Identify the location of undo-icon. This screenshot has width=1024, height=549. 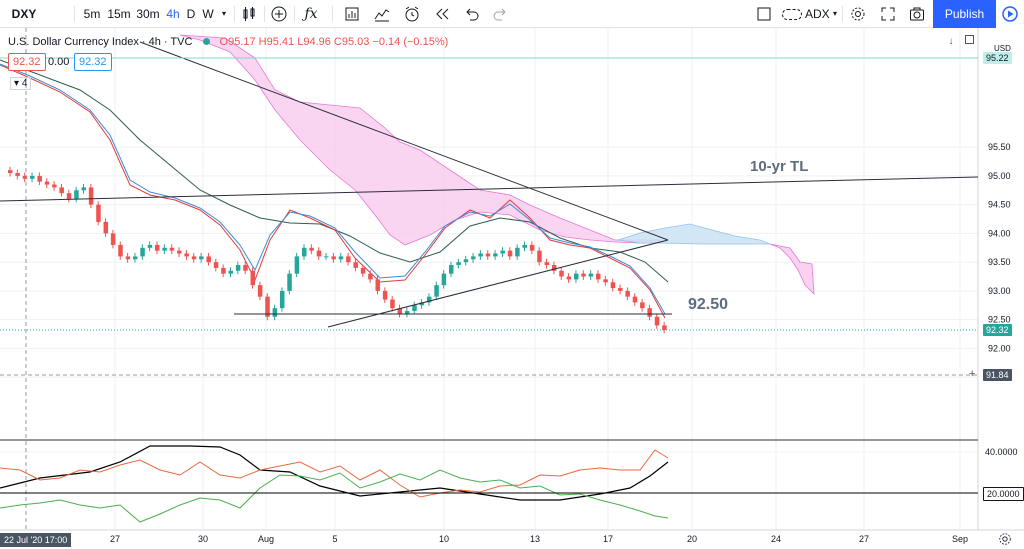
(472, 14).